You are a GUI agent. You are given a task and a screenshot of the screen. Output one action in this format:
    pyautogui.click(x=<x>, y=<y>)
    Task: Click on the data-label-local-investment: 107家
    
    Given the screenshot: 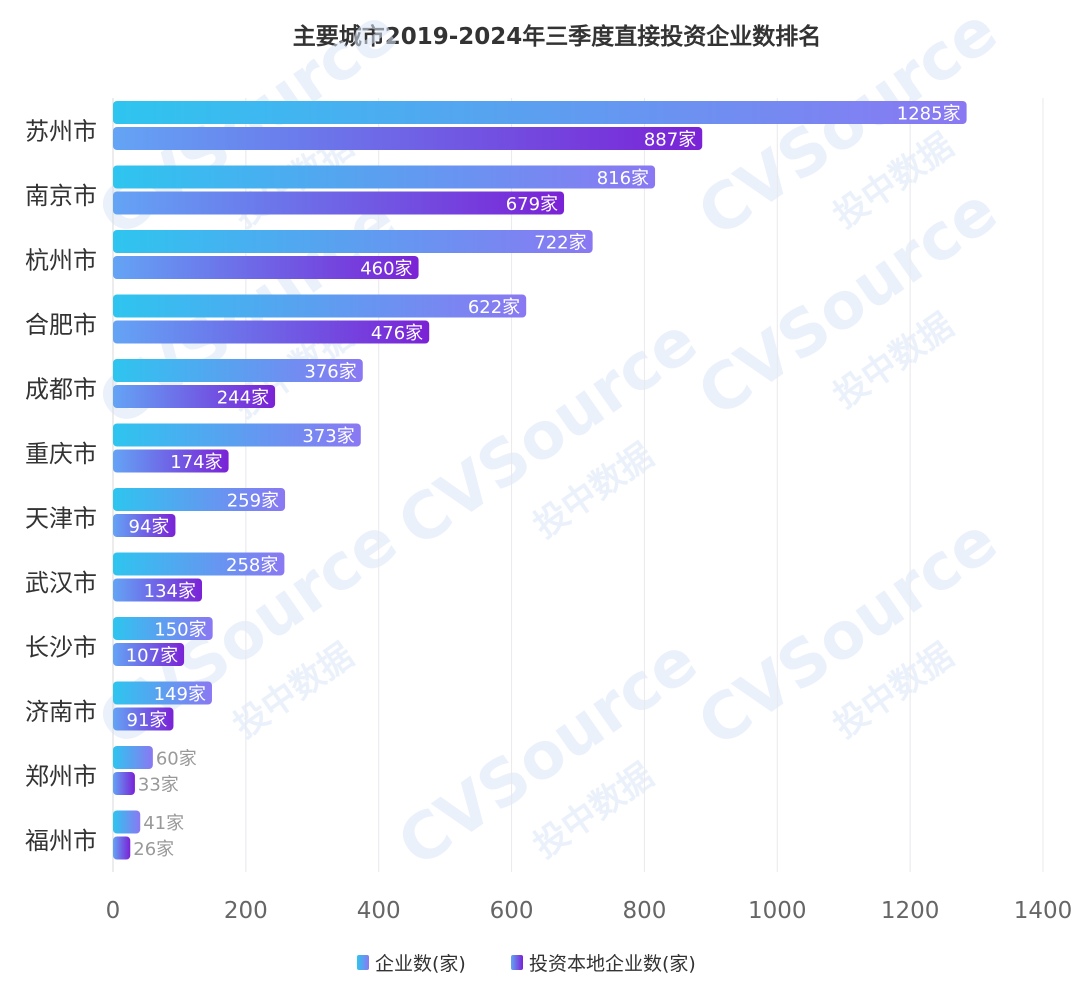 What is the action you would take?
    pyautogui.click(x=152, y=656)
    